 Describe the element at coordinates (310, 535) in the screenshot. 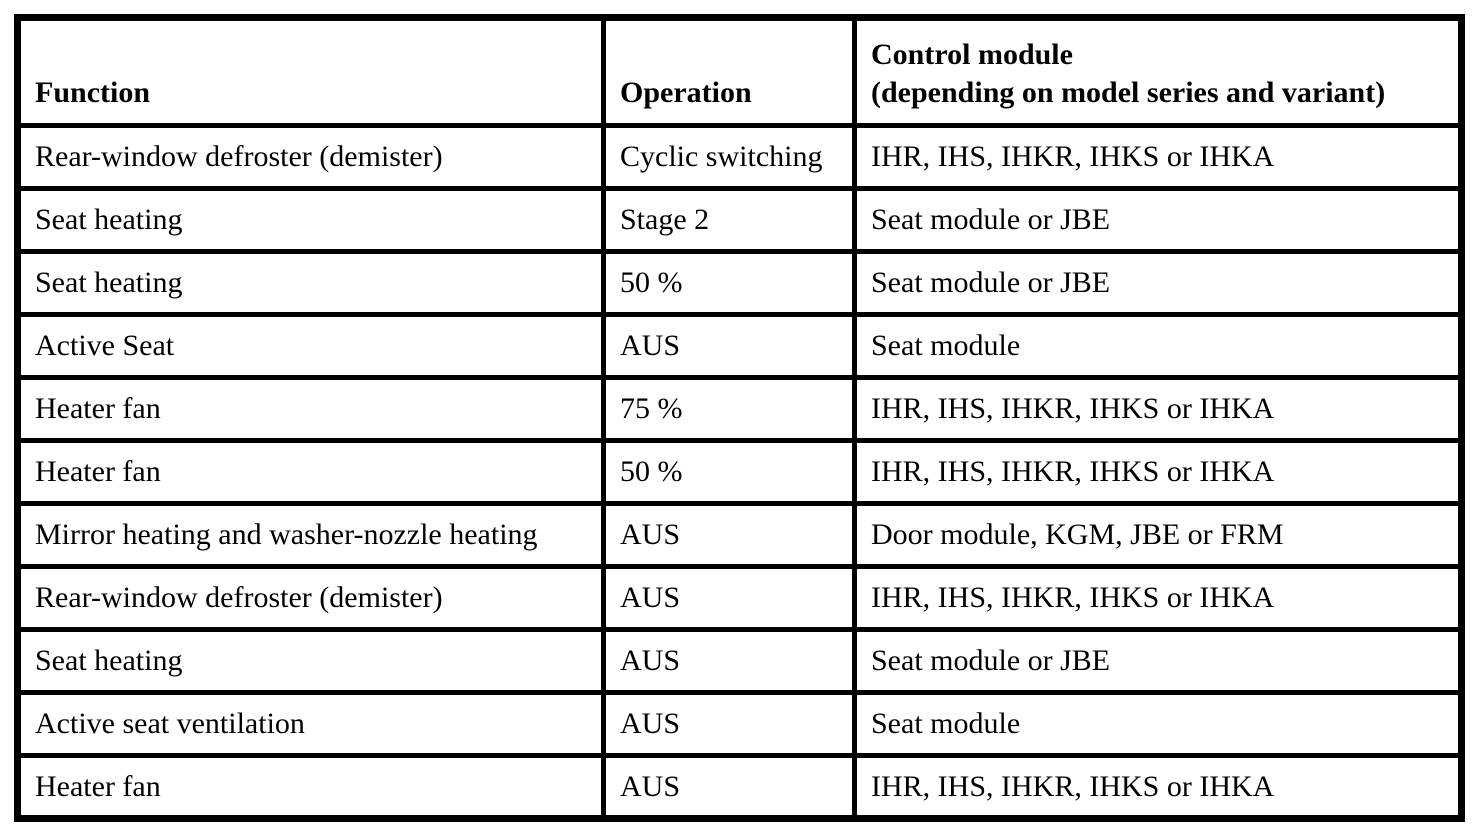

I see `function-cell: Mirror heating and washer-nozzle heating` at that location.